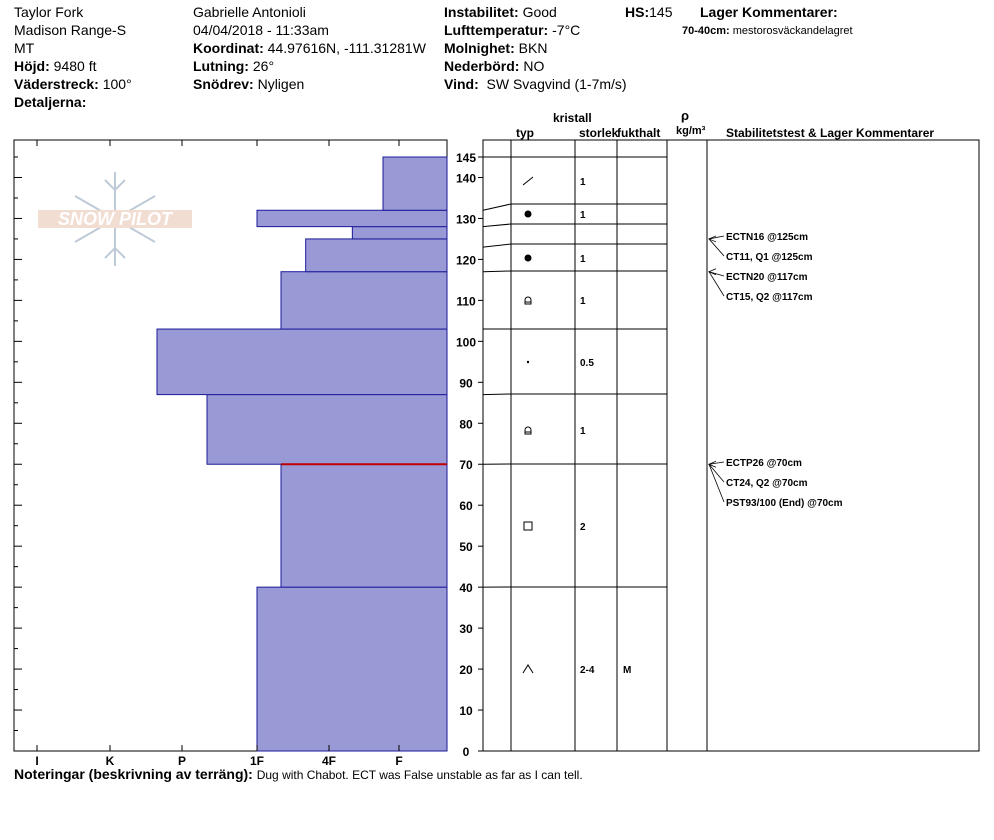 This screenshot has height=840, width=994. What do you see at coordinates (685, 115) in the screenshot?
I see `col-rho: ρ` at bounding box center [685, 115].